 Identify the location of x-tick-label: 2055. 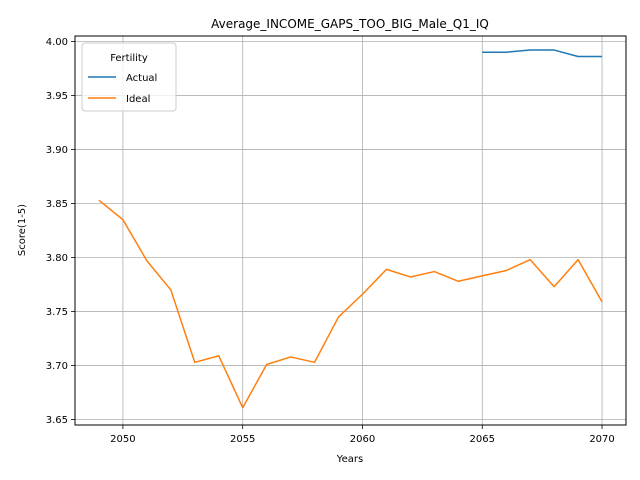
(242, 439).